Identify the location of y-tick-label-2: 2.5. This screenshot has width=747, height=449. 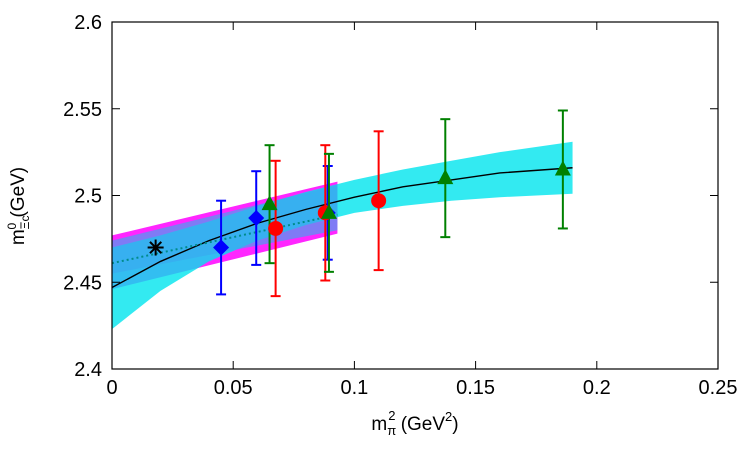
(88, 197).